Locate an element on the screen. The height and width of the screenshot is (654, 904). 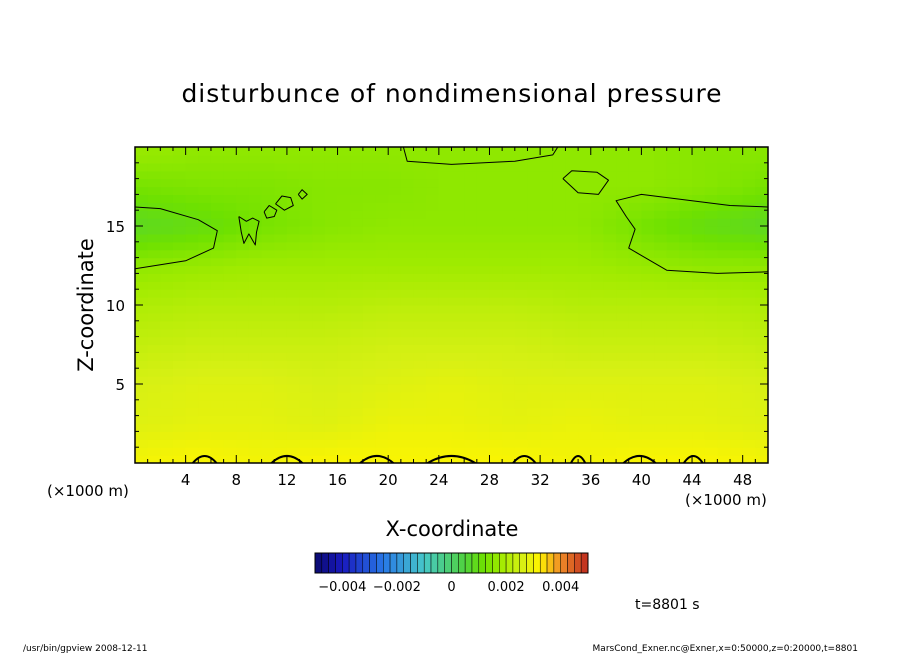
y-axis-label: Z-coordinate is located at coordinates (86, 305).